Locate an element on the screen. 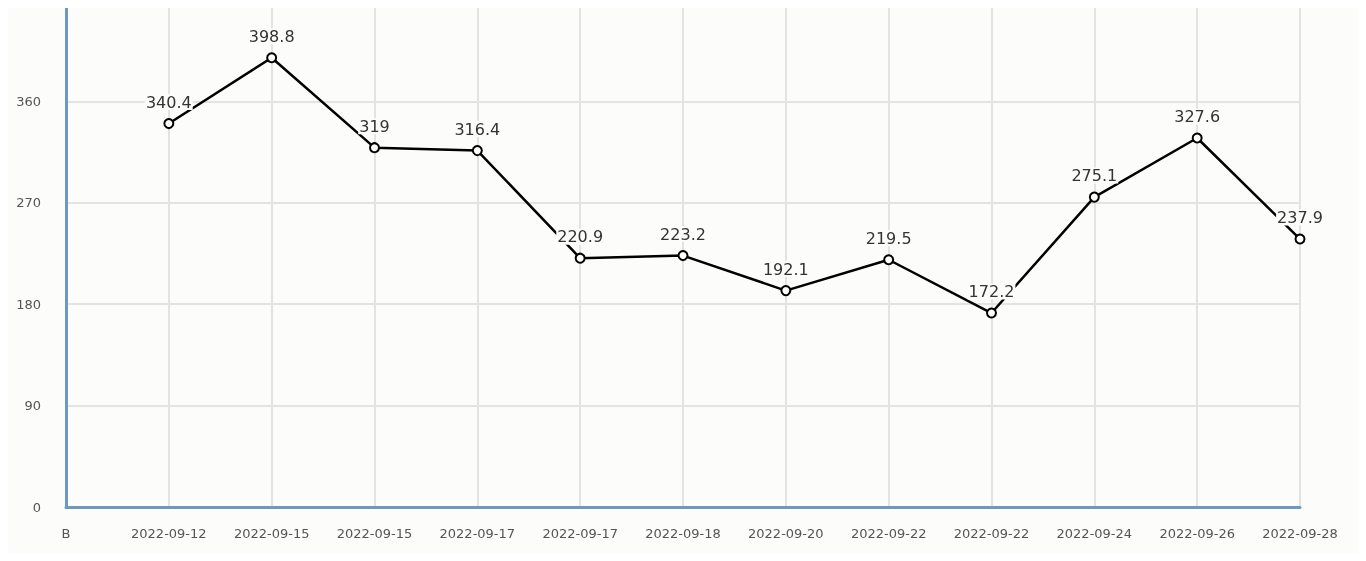 The height and width of the screenshot is (561, 1366). data-label: 398.8 is located at coordinates (271, 36).